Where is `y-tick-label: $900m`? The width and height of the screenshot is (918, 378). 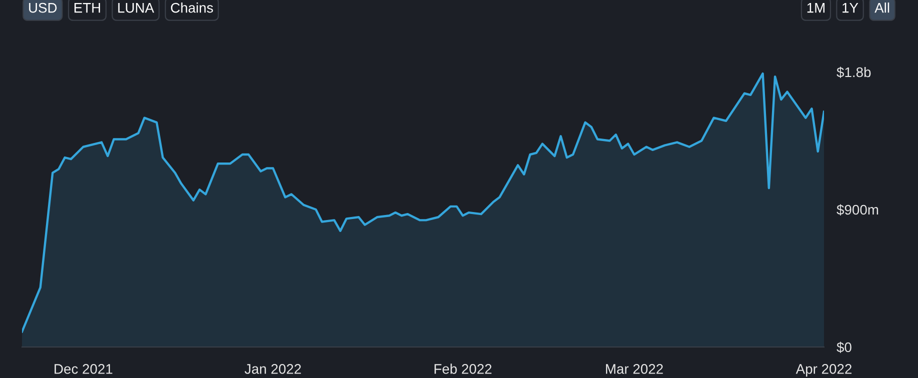 y-tick-label: $900m is located at coordinates (857, 210).